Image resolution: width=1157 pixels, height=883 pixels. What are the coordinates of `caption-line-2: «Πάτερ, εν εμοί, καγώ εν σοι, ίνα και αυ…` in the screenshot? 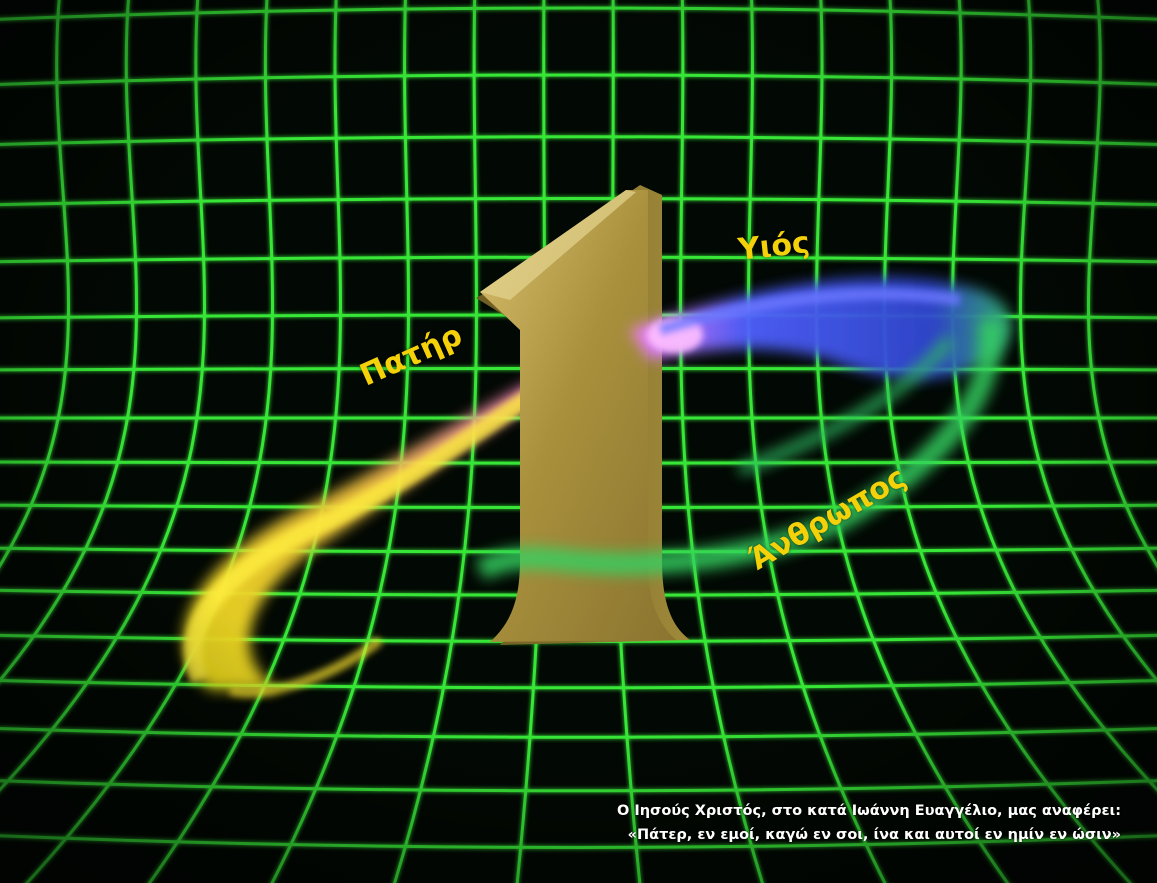 It's located at (874, 835).